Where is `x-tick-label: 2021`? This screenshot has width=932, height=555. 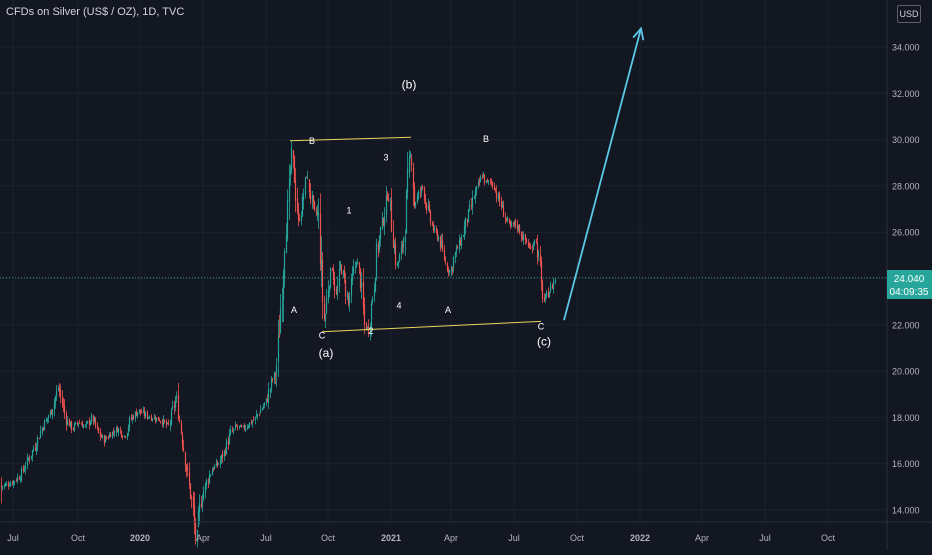
x-tick-label: 2021 is located at coordinates (391, 538).